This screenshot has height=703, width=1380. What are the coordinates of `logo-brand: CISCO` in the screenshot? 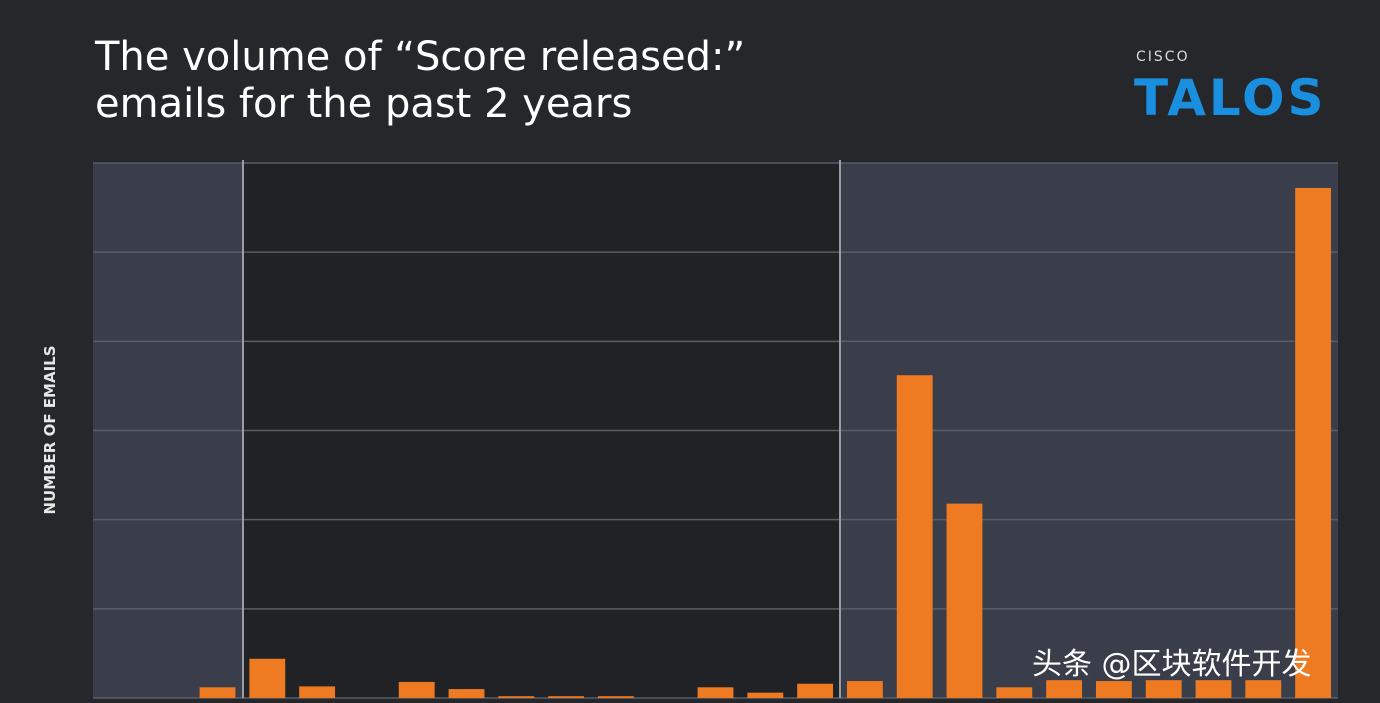 It's located at (1163, 57).